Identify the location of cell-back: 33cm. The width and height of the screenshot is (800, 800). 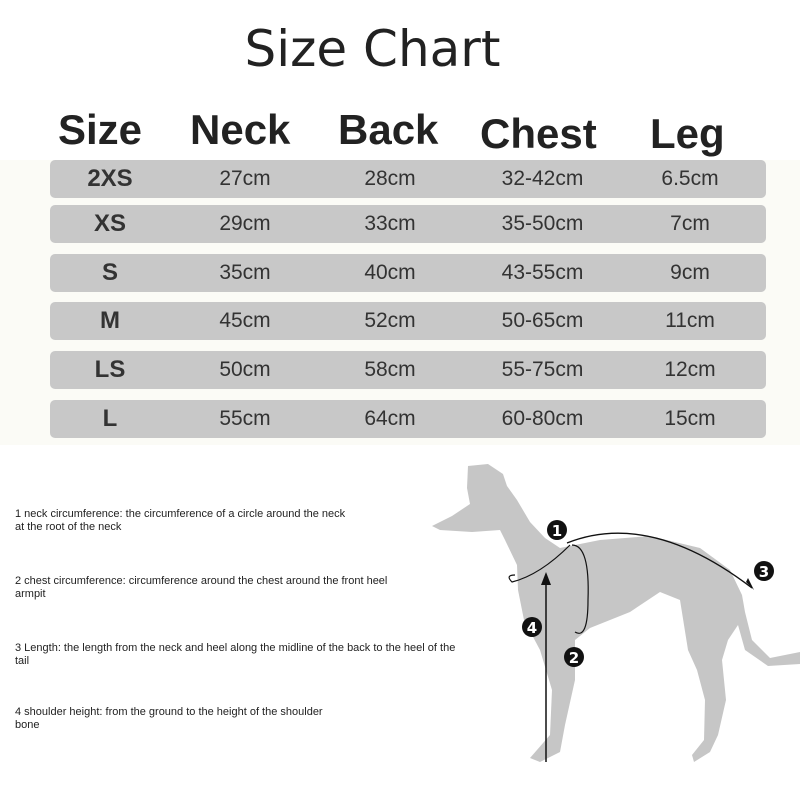
(390, 223).